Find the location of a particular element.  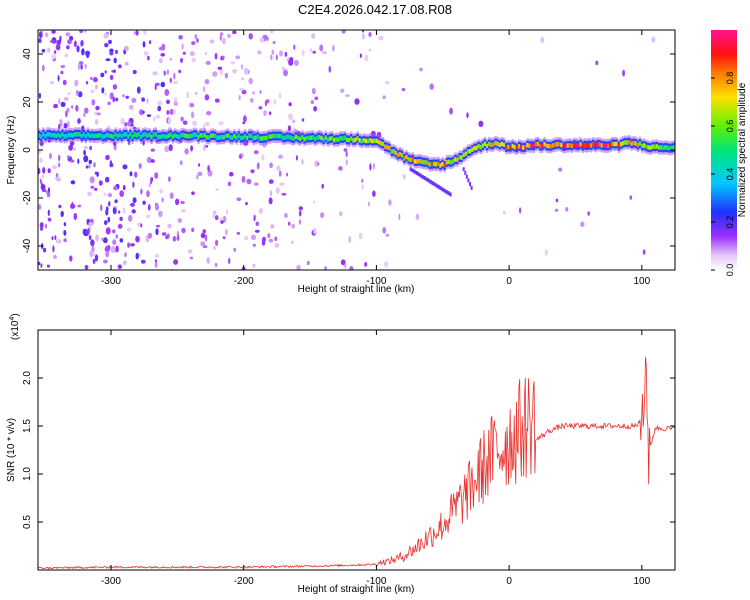

snr-multiplier: (x104) is located at coordinates (15, 326).